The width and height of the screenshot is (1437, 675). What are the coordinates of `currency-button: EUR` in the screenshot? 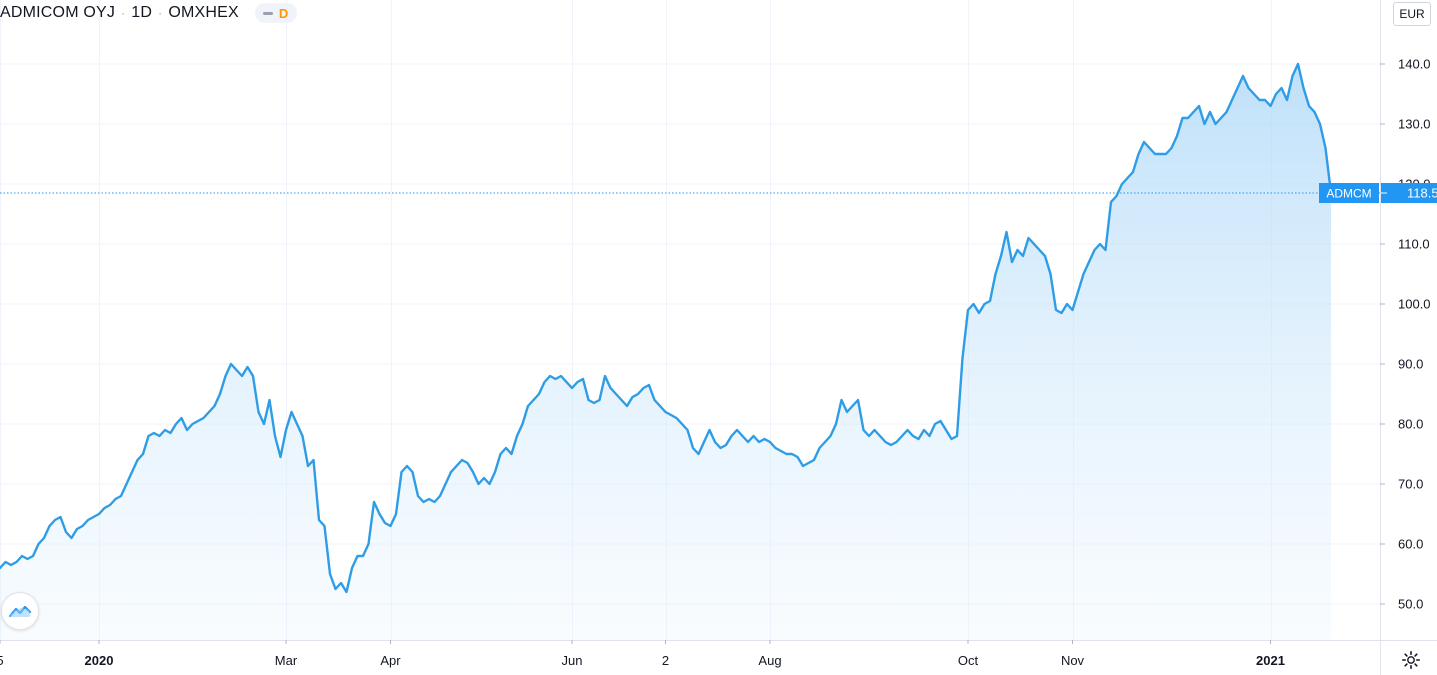 It's located at (1412, 14).